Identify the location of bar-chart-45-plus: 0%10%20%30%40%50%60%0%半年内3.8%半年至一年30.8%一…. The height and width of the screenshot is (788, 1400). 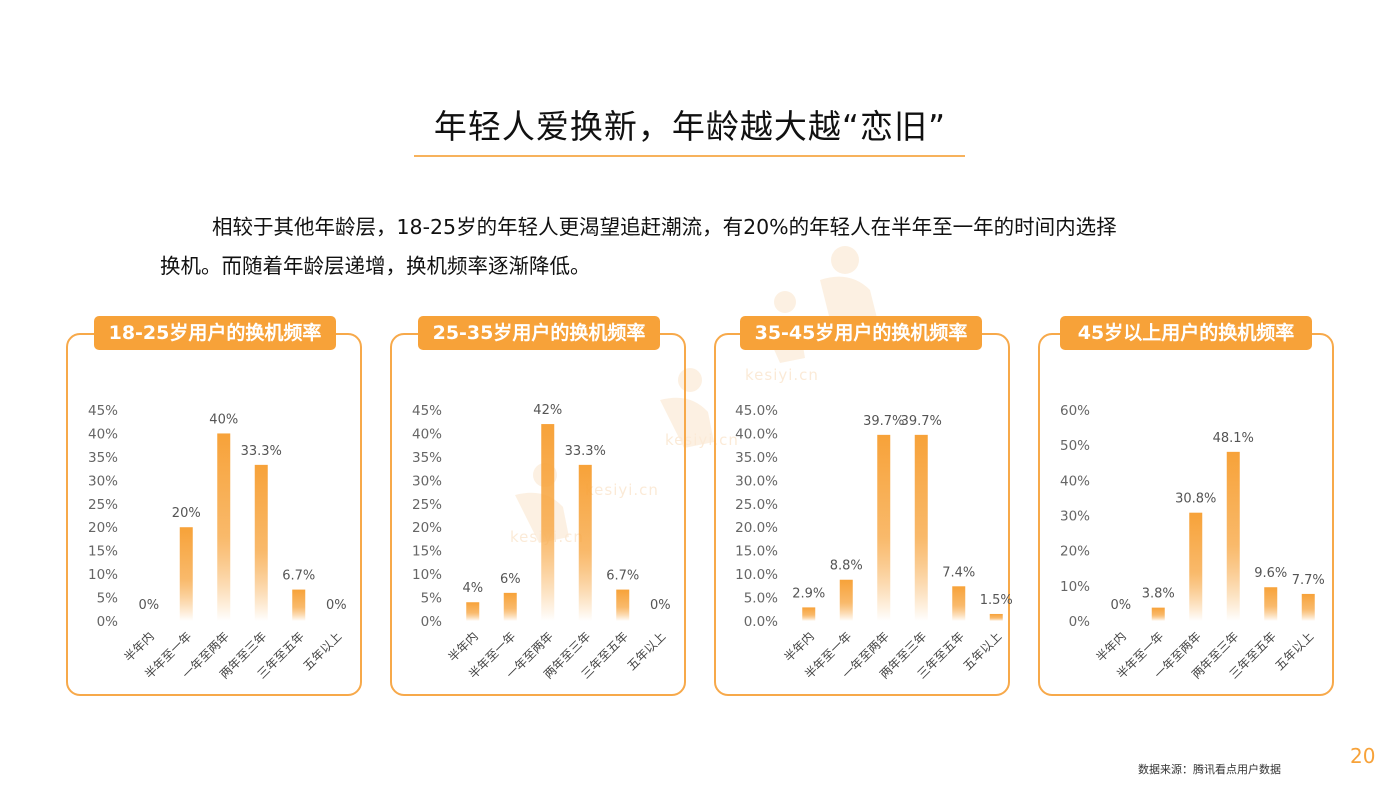
(1192, 542).